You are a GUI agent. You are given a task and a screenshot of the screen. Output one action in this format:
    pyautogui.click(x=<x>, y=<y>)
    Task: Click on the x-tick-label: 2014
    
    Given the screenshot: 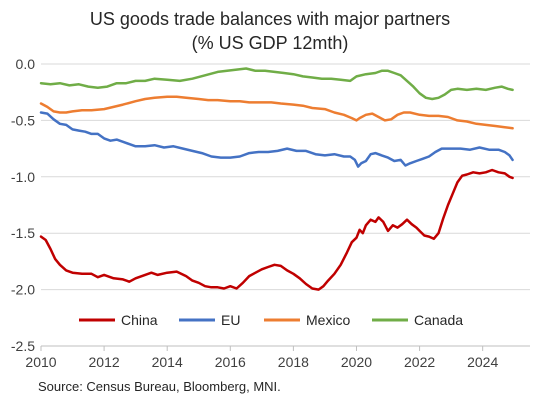 What is the action you would take?
    pyautogui.click(x=167, y=362)
    